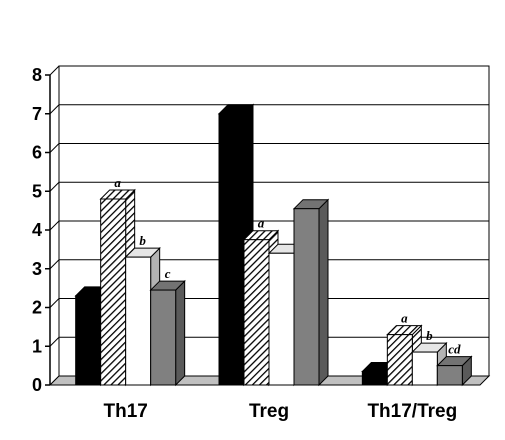 The image size is (505, 440). What do you see at coordinates (125, 411) in the screenshot?
I see `x-category-label: Th17` at bounding box center [125, 411].